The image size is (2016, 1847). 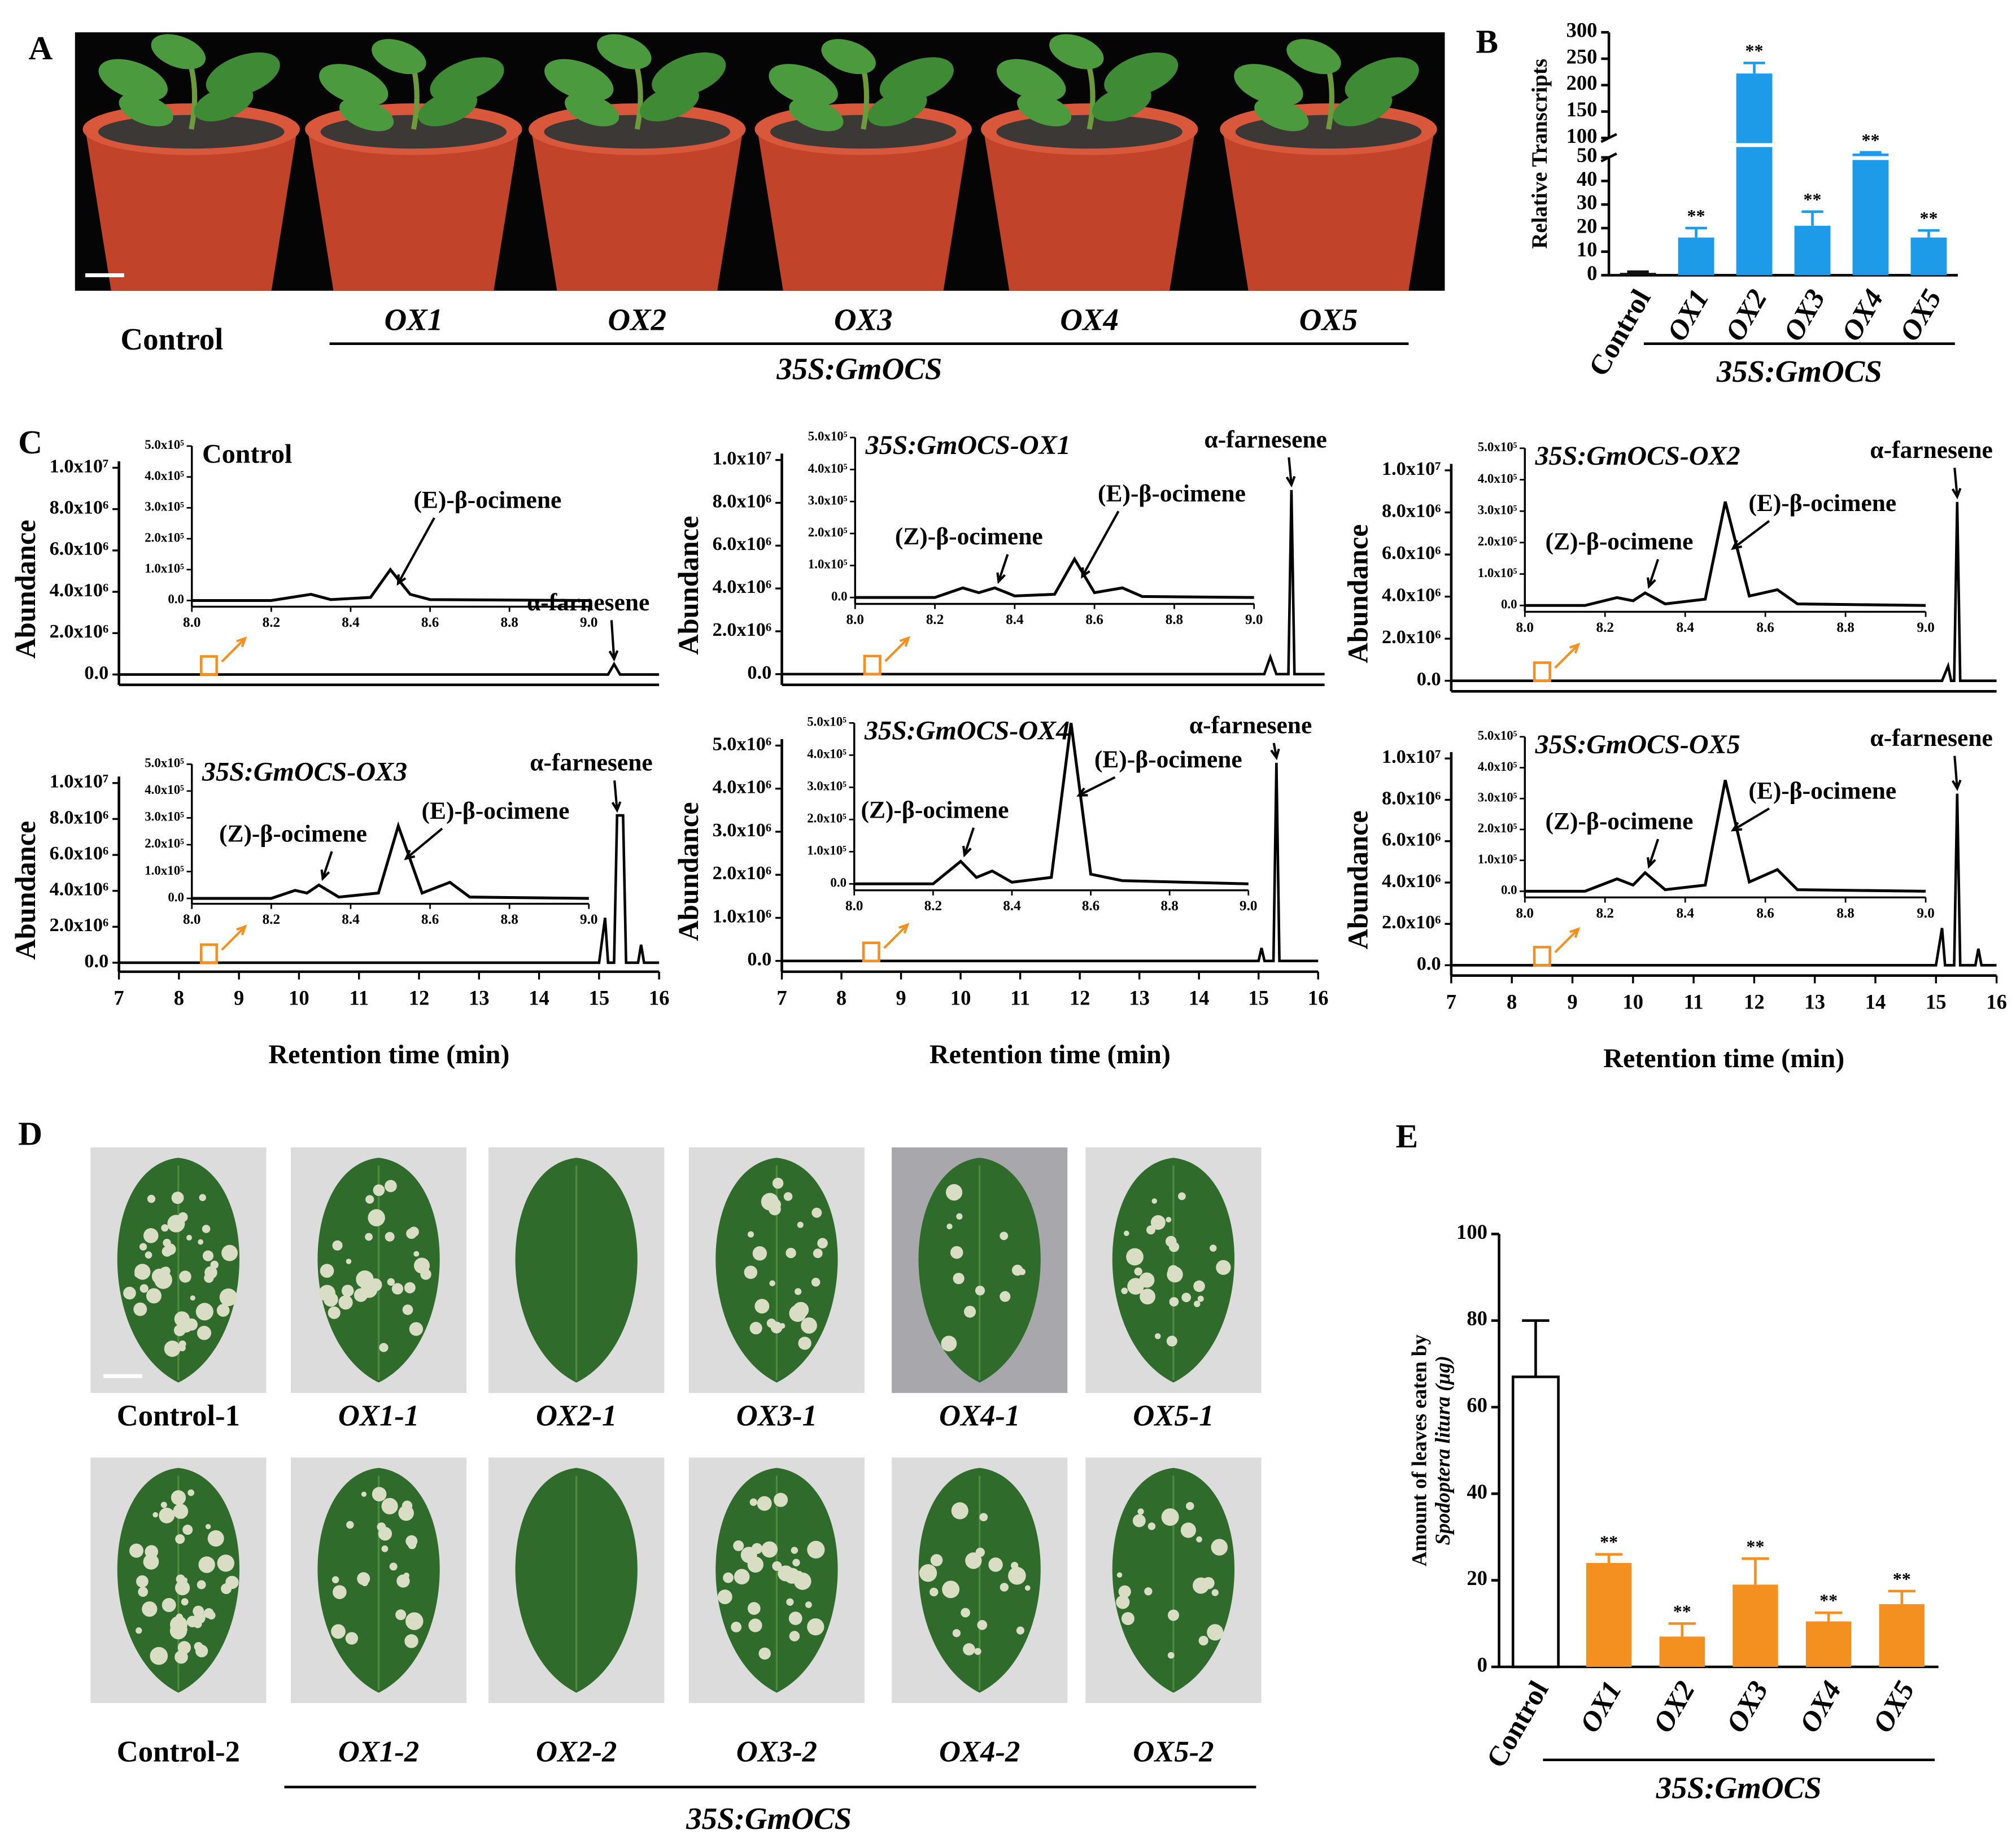 What do you see at coordinates (164, 507) in the screenshot?
I see `inset-y-tick-label: 3.0x10⁵` at bounding box center [164, 507].